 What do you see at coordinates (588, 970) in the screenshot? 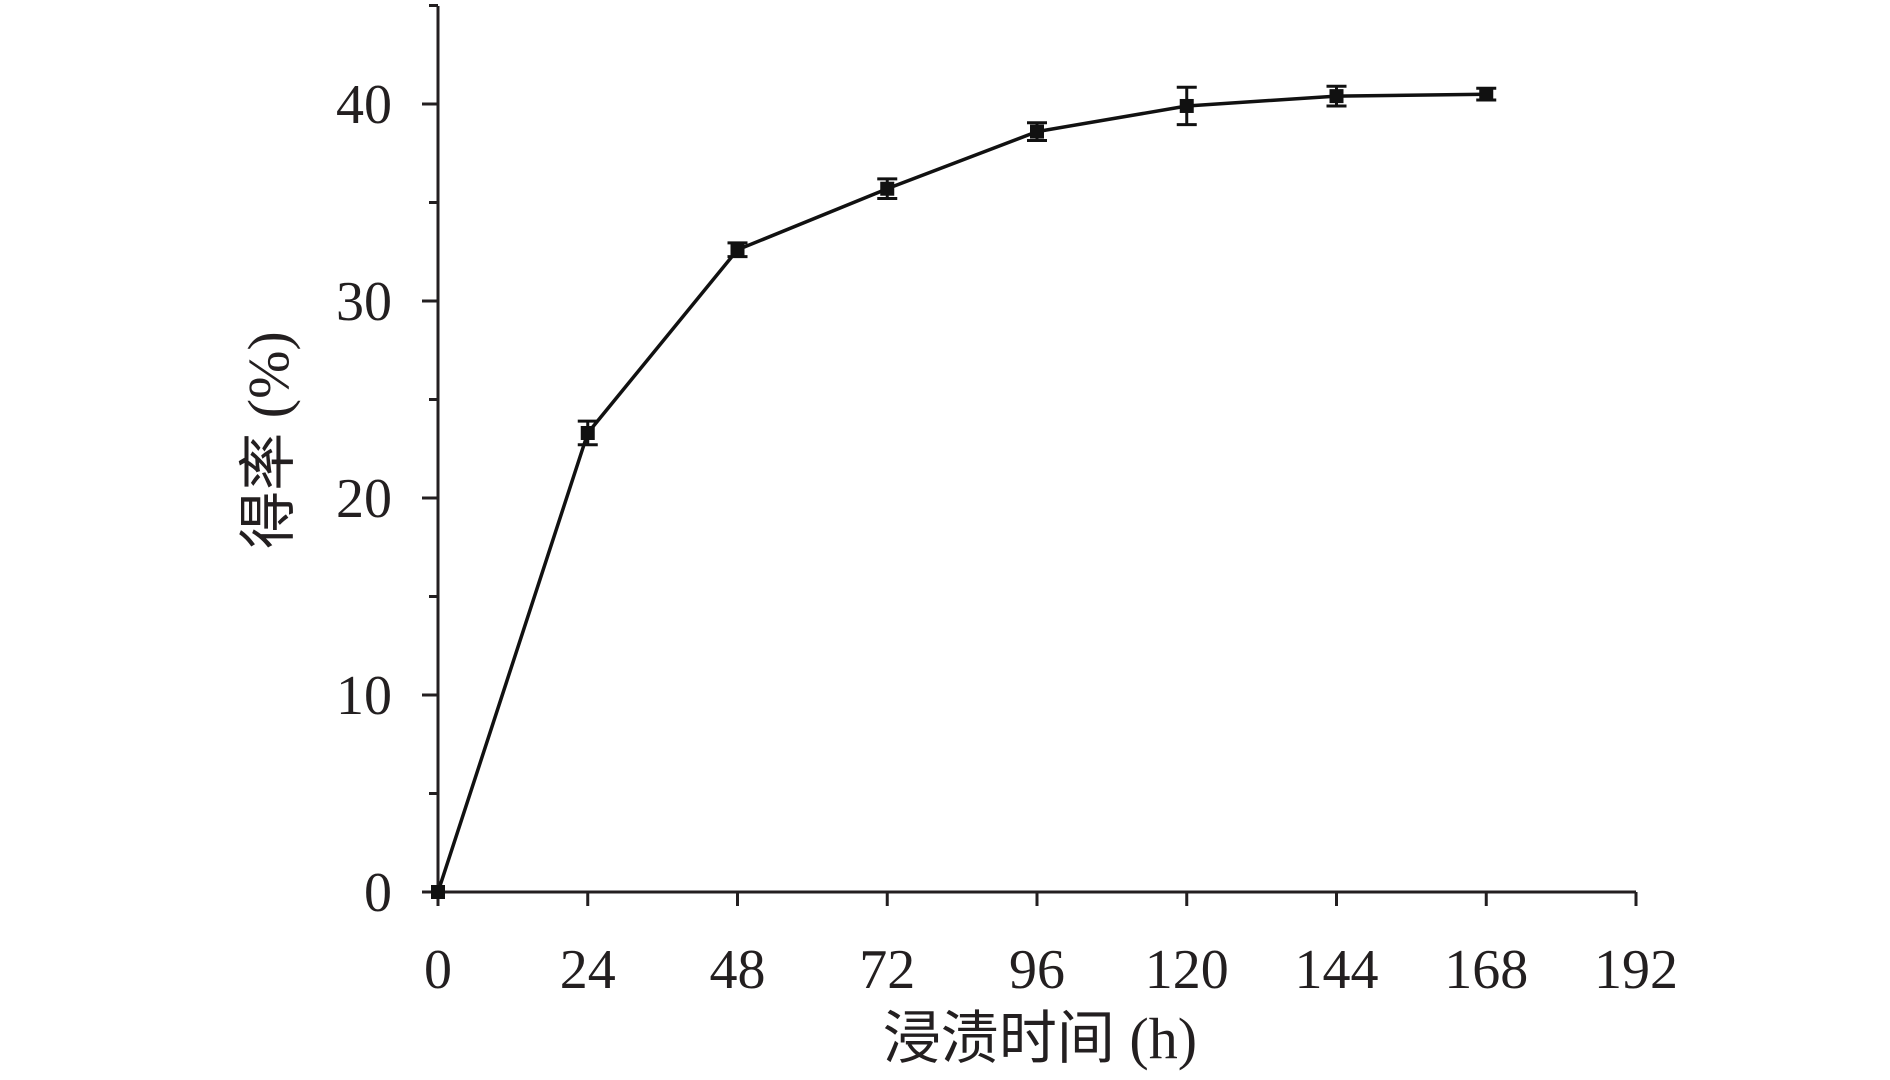
I see `x-tick-label: 24` at bounding box center [588, 970].